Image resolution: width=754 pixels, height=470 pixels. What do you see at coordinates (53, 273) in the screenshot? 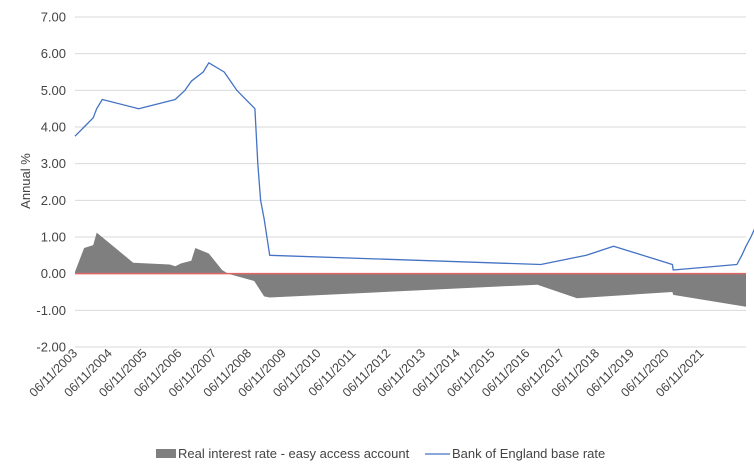
I see `y-tick-label: 0.00` at bounding box center [53, 273].